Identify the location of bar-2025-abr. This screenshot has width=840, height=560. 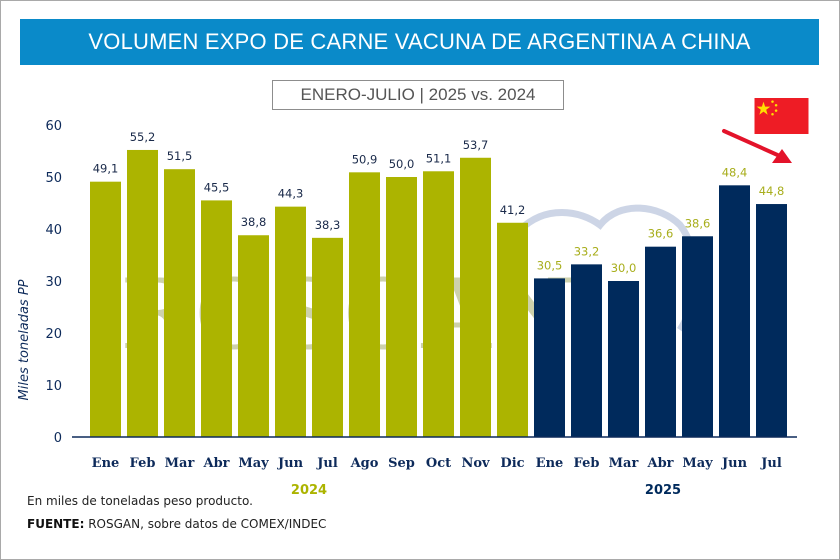
(660, 341).